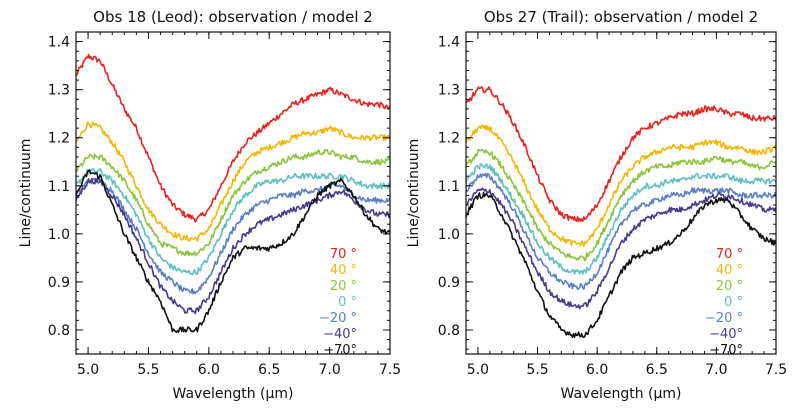 The height and width of the screenshot is (420, 800). I want to click on chart-title: Obs 18 (Leod): observation / model 2, so click(233, 17).